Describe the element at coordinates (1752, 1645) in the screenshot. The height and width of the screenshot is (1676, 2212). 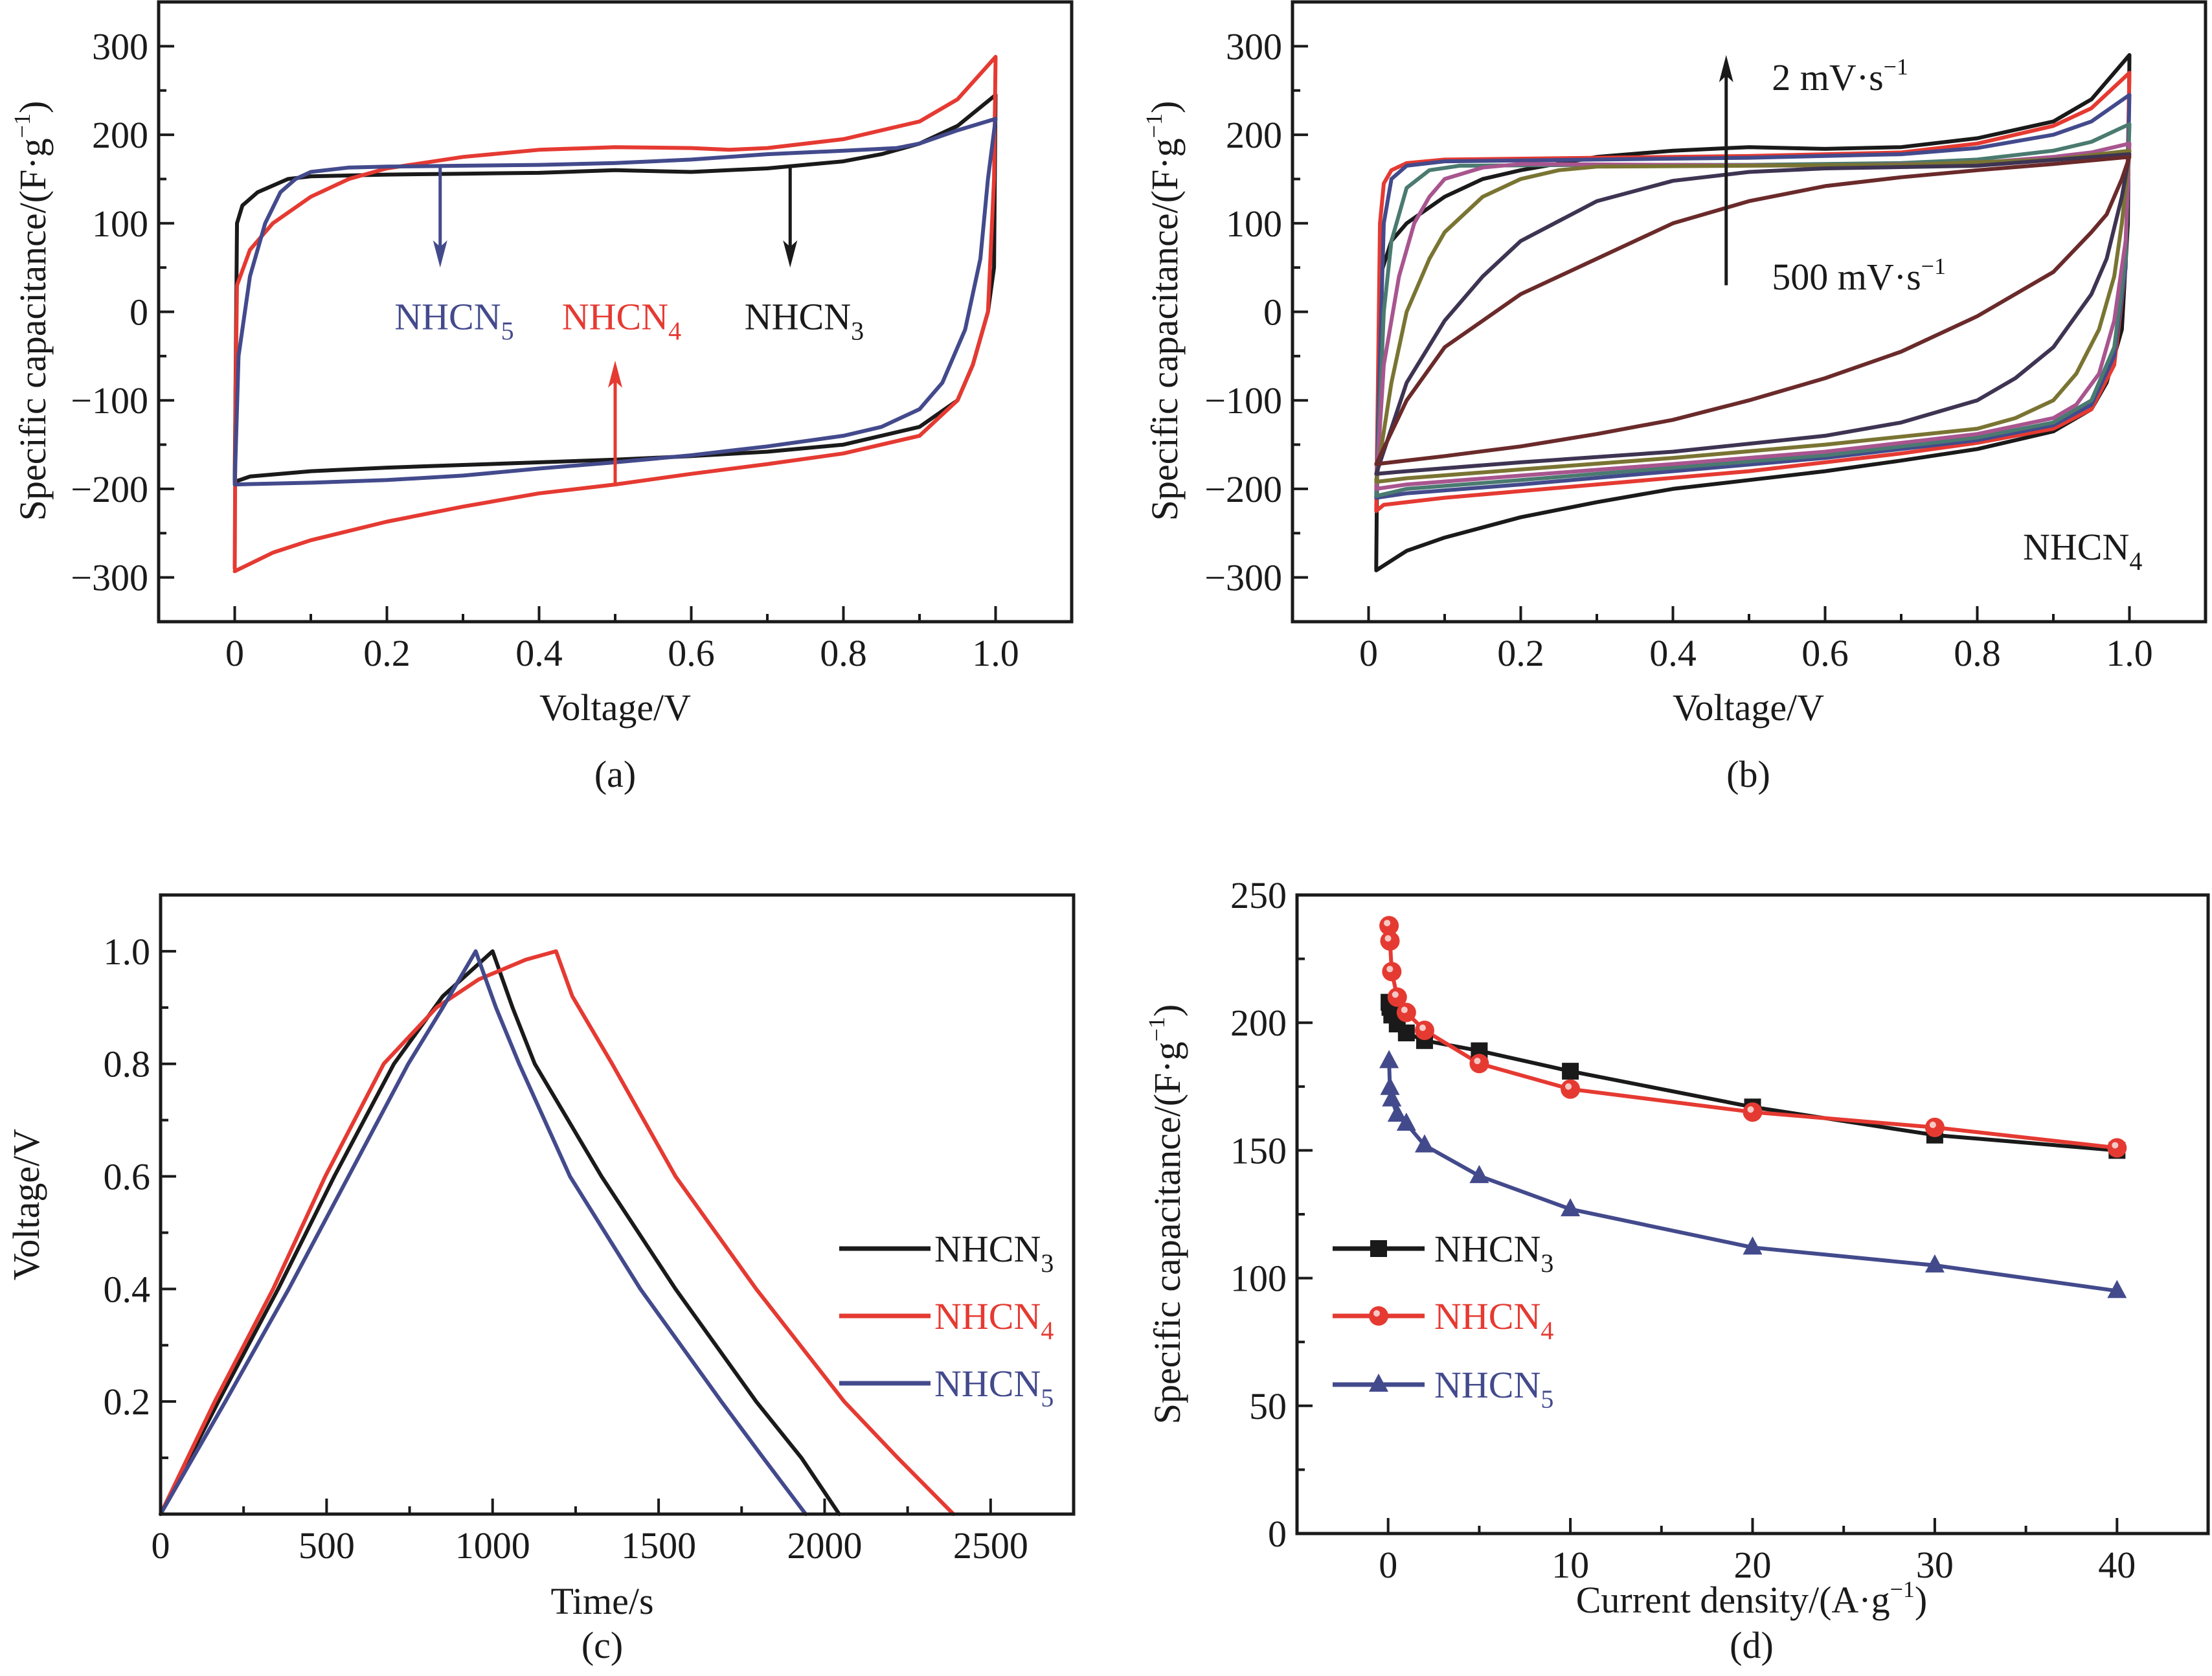
I see `panel-d-caption: (d)` at that location.